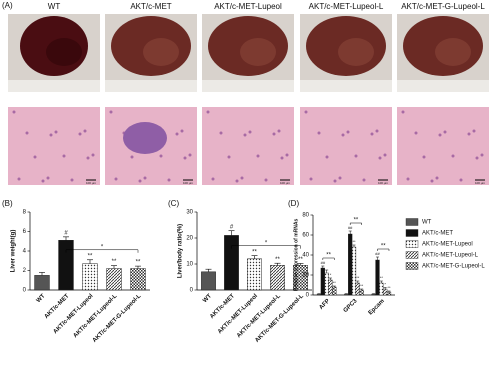  Describe the element at coordinates (447, 245) in the screenshot. I see `legend-label: AKT/c-MET-Lupeol` at that location.